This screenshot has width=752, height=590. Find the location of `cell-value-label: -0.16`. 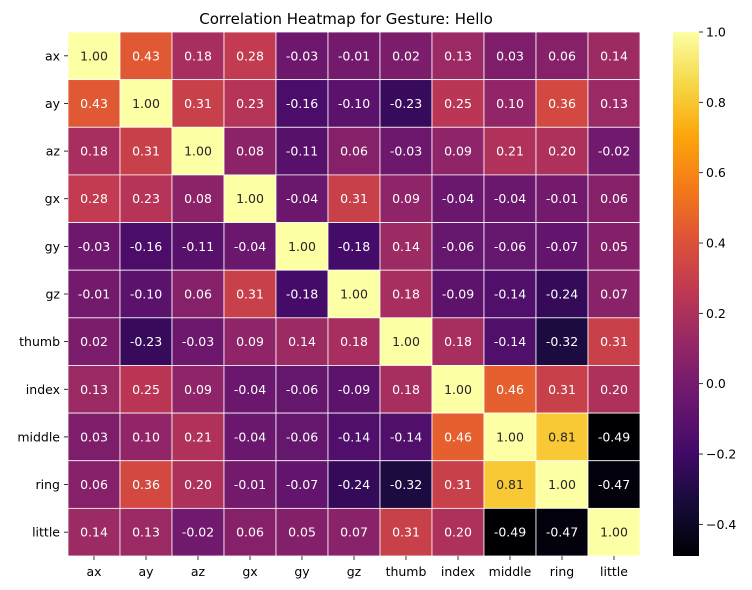

cell-value-label: -0.16 is located at coordinates (146, 246).